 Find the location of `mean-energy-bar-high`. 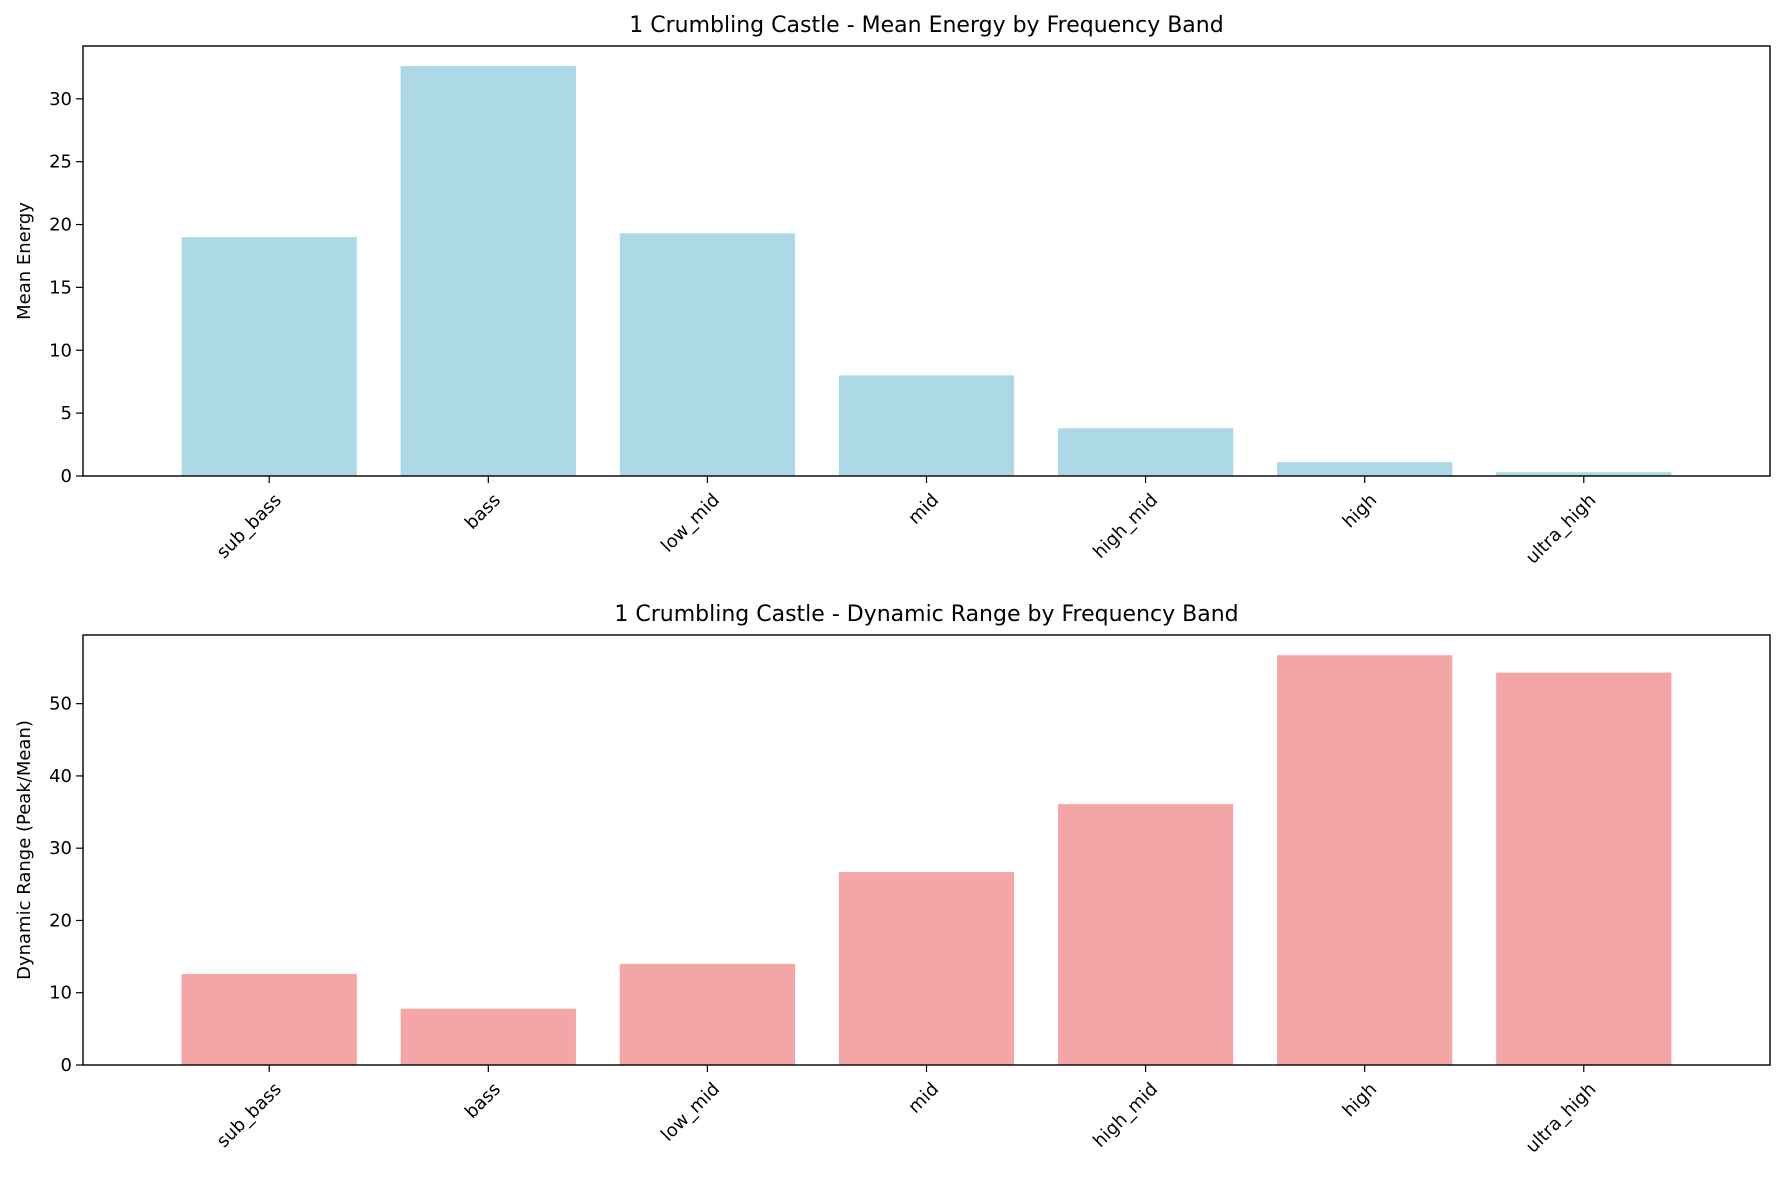

mean-energy-bar-high is located at coordinates (1365, 469).